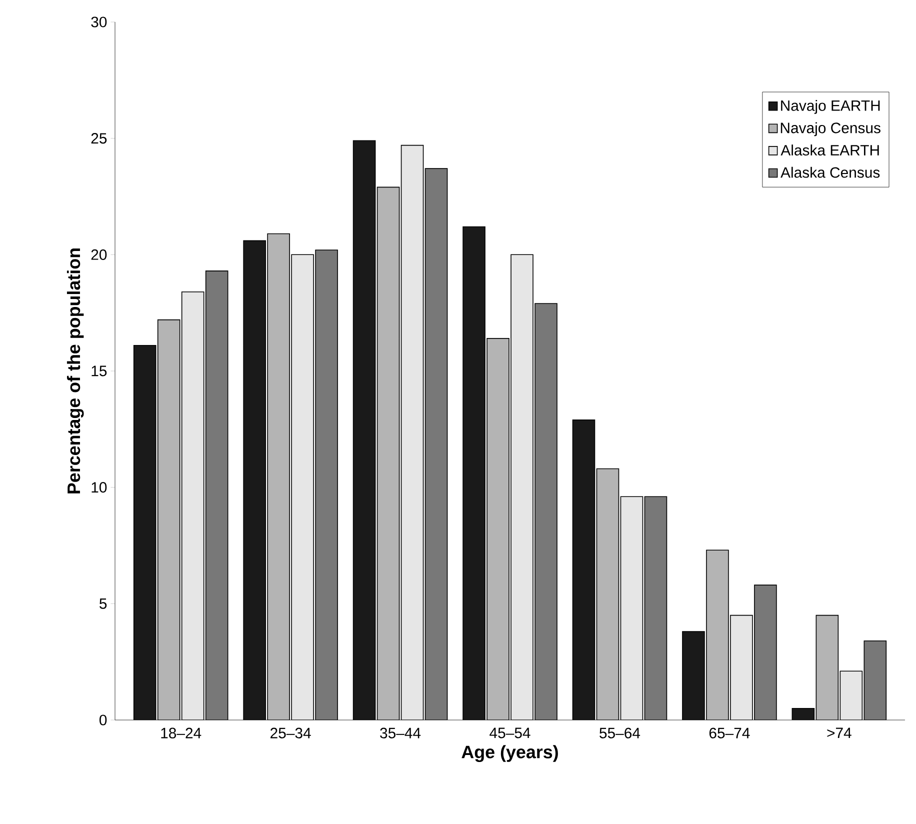 The height and width of the screenshot is (824, 916). Describe the element at coordinates (830, 107) in the screenshot. I see `legend-label: Navajo EARTH` at that location.